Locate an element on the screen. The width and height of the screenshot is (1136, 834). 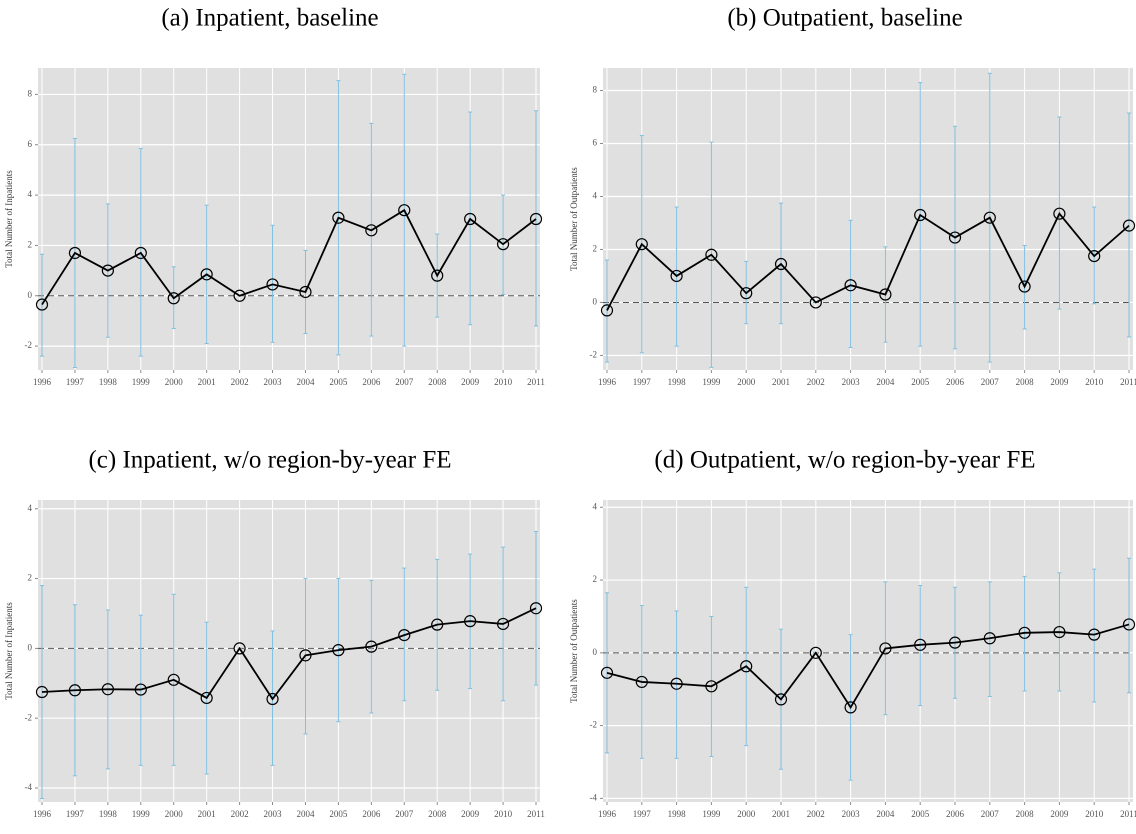
chart-title: (a) Inpatient, baseline is located at coordinates (269, 18).